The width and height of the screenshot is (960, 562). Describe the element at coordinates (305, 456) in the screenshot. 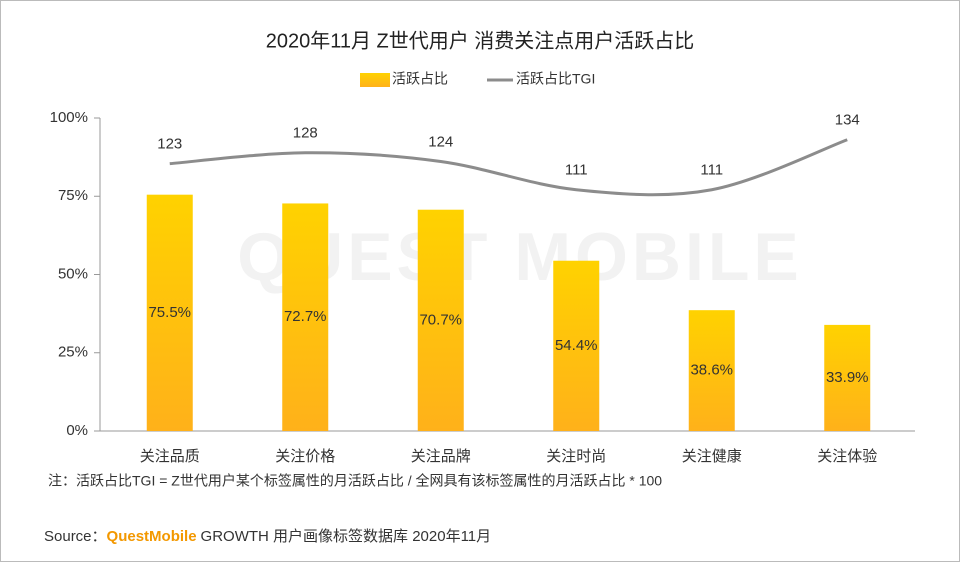

I see `x-tick-label: 关注价格` at that location.